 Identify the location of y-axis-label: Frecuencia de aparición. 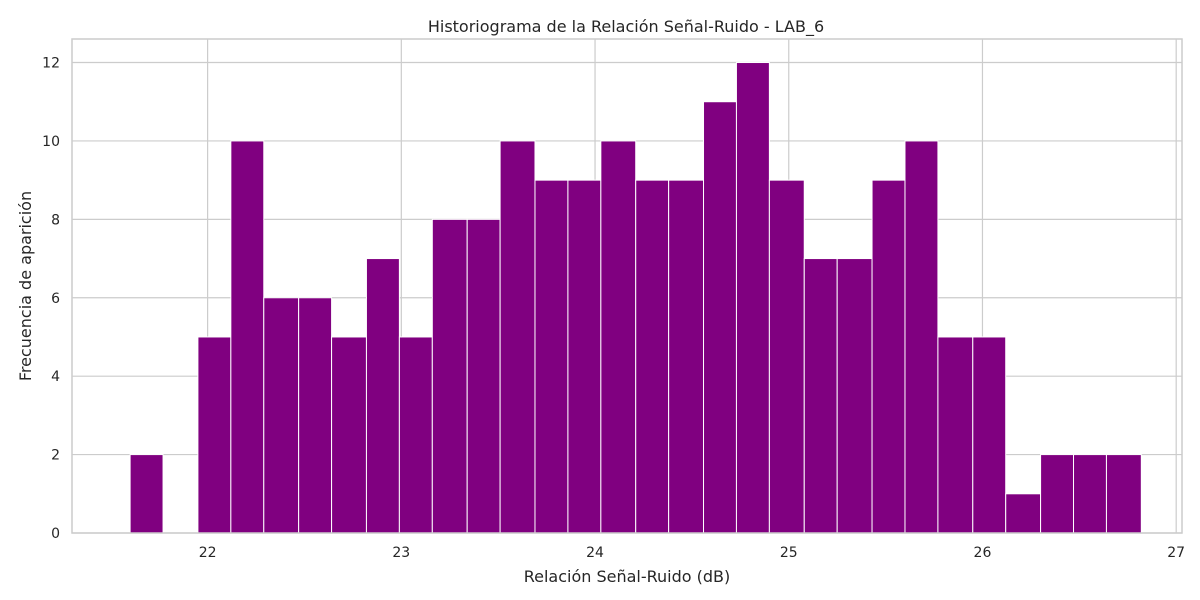
(25, 286).